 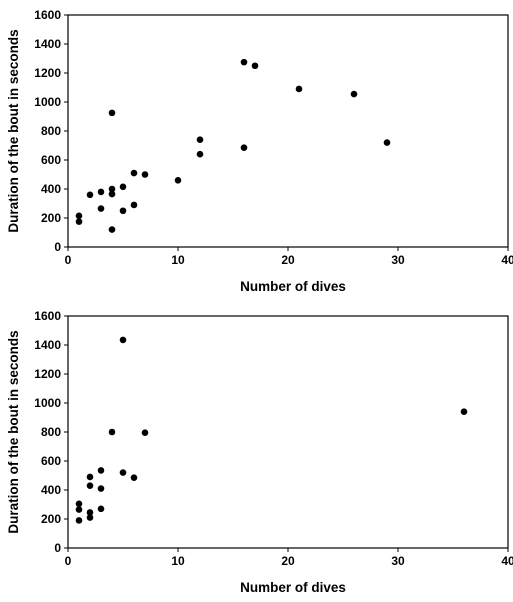 What do you see at coordinates (288, 561) in the screenshot?
I see `bottom-x-tick-label: 20` at bounding box center [288, 561].